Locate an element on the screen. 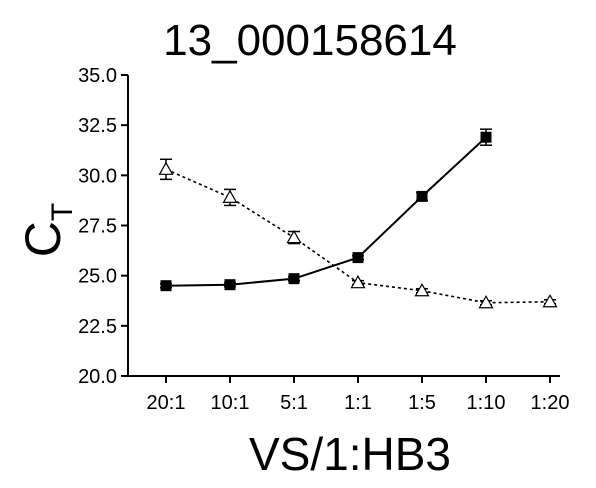  x-tick-label: 1:10 is located at coordinates (486, 403).